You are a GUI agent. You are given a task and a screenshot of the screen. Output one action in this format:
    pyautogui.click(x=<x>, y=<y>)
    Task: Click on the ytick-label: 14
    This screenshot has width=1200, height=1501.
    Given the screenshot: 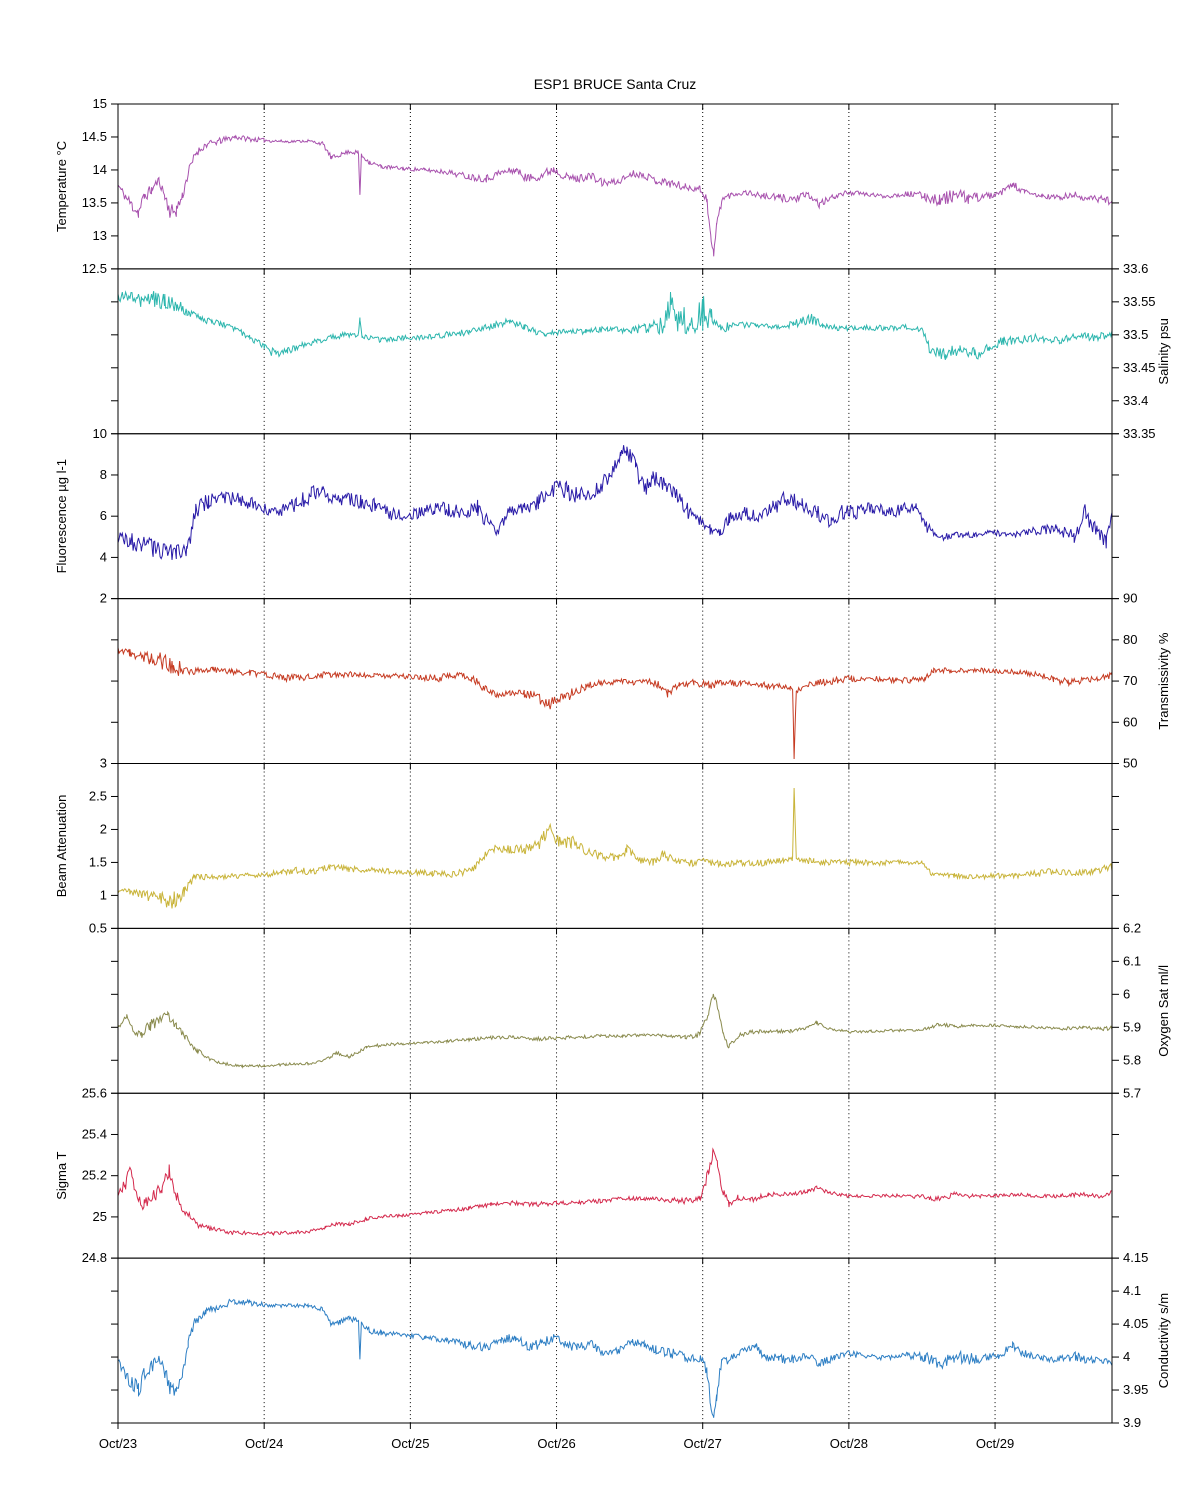 What is the action you would take?
    pyautogui.click(x=100, y=169)
    